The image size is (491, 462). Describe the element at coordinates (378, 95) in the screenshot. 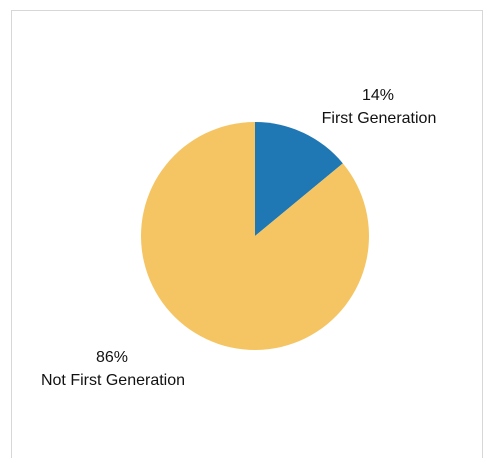

I see `pct-label-first-generation: 14%` at that location.